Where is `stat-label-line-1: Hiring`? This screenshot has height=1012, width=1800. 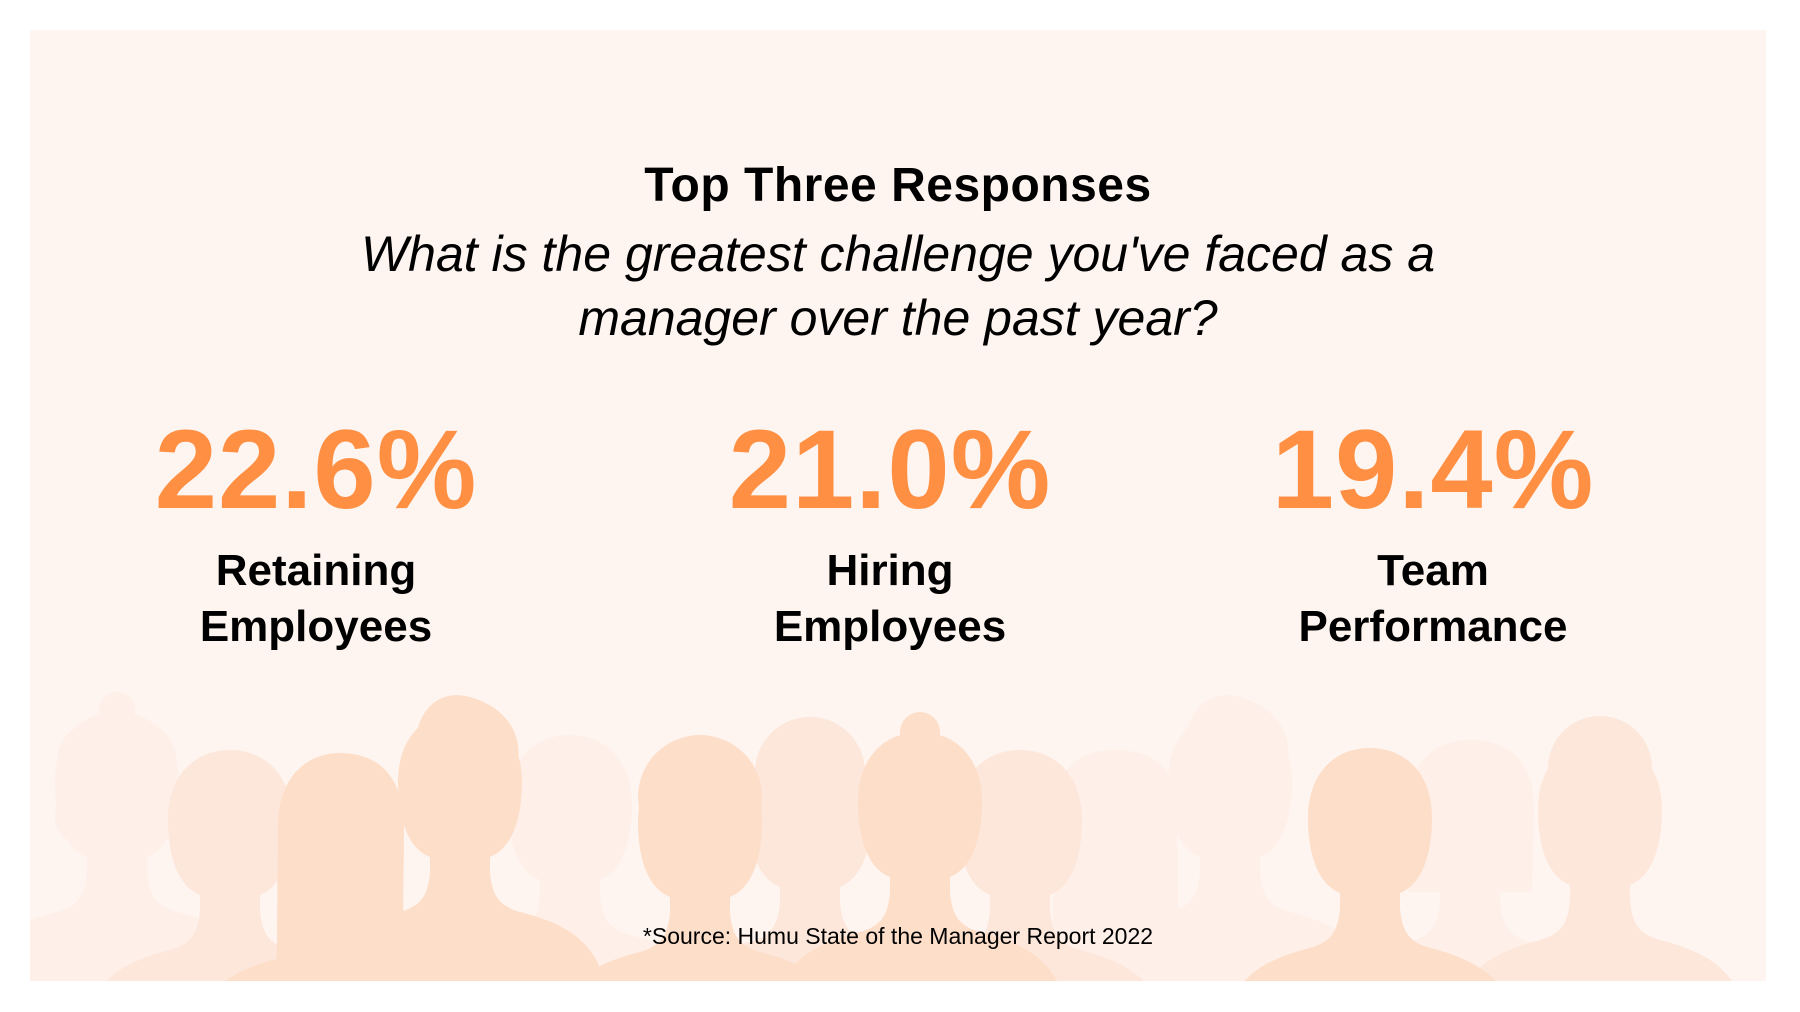
stat-label-line-1: Hiring is located at coordinates (890, 570).